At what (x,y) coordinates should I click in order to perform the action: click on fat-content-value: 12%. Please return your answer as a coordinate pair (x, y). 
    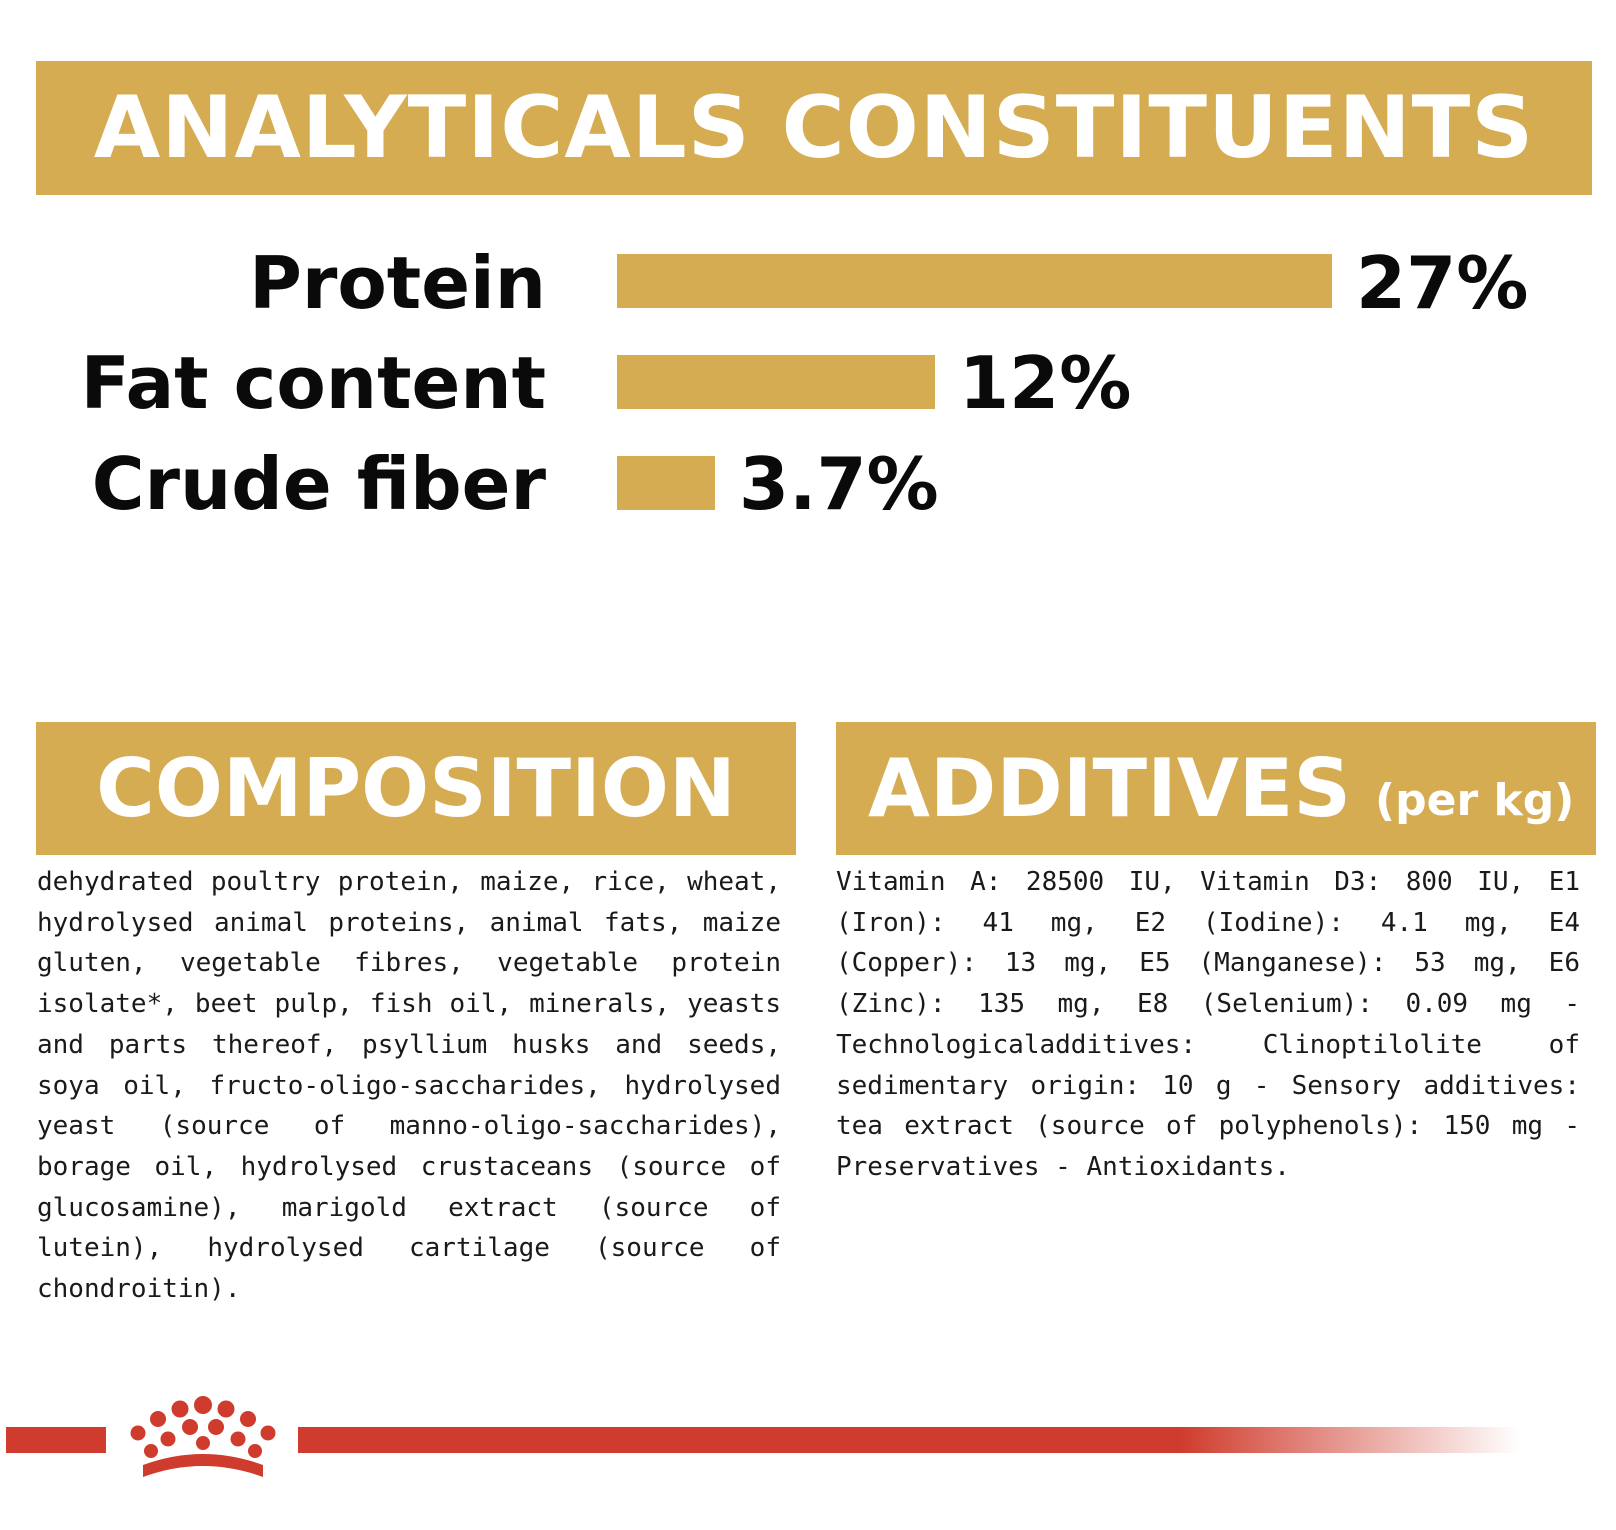
    Looking at the image, I should click on (1045, 383).